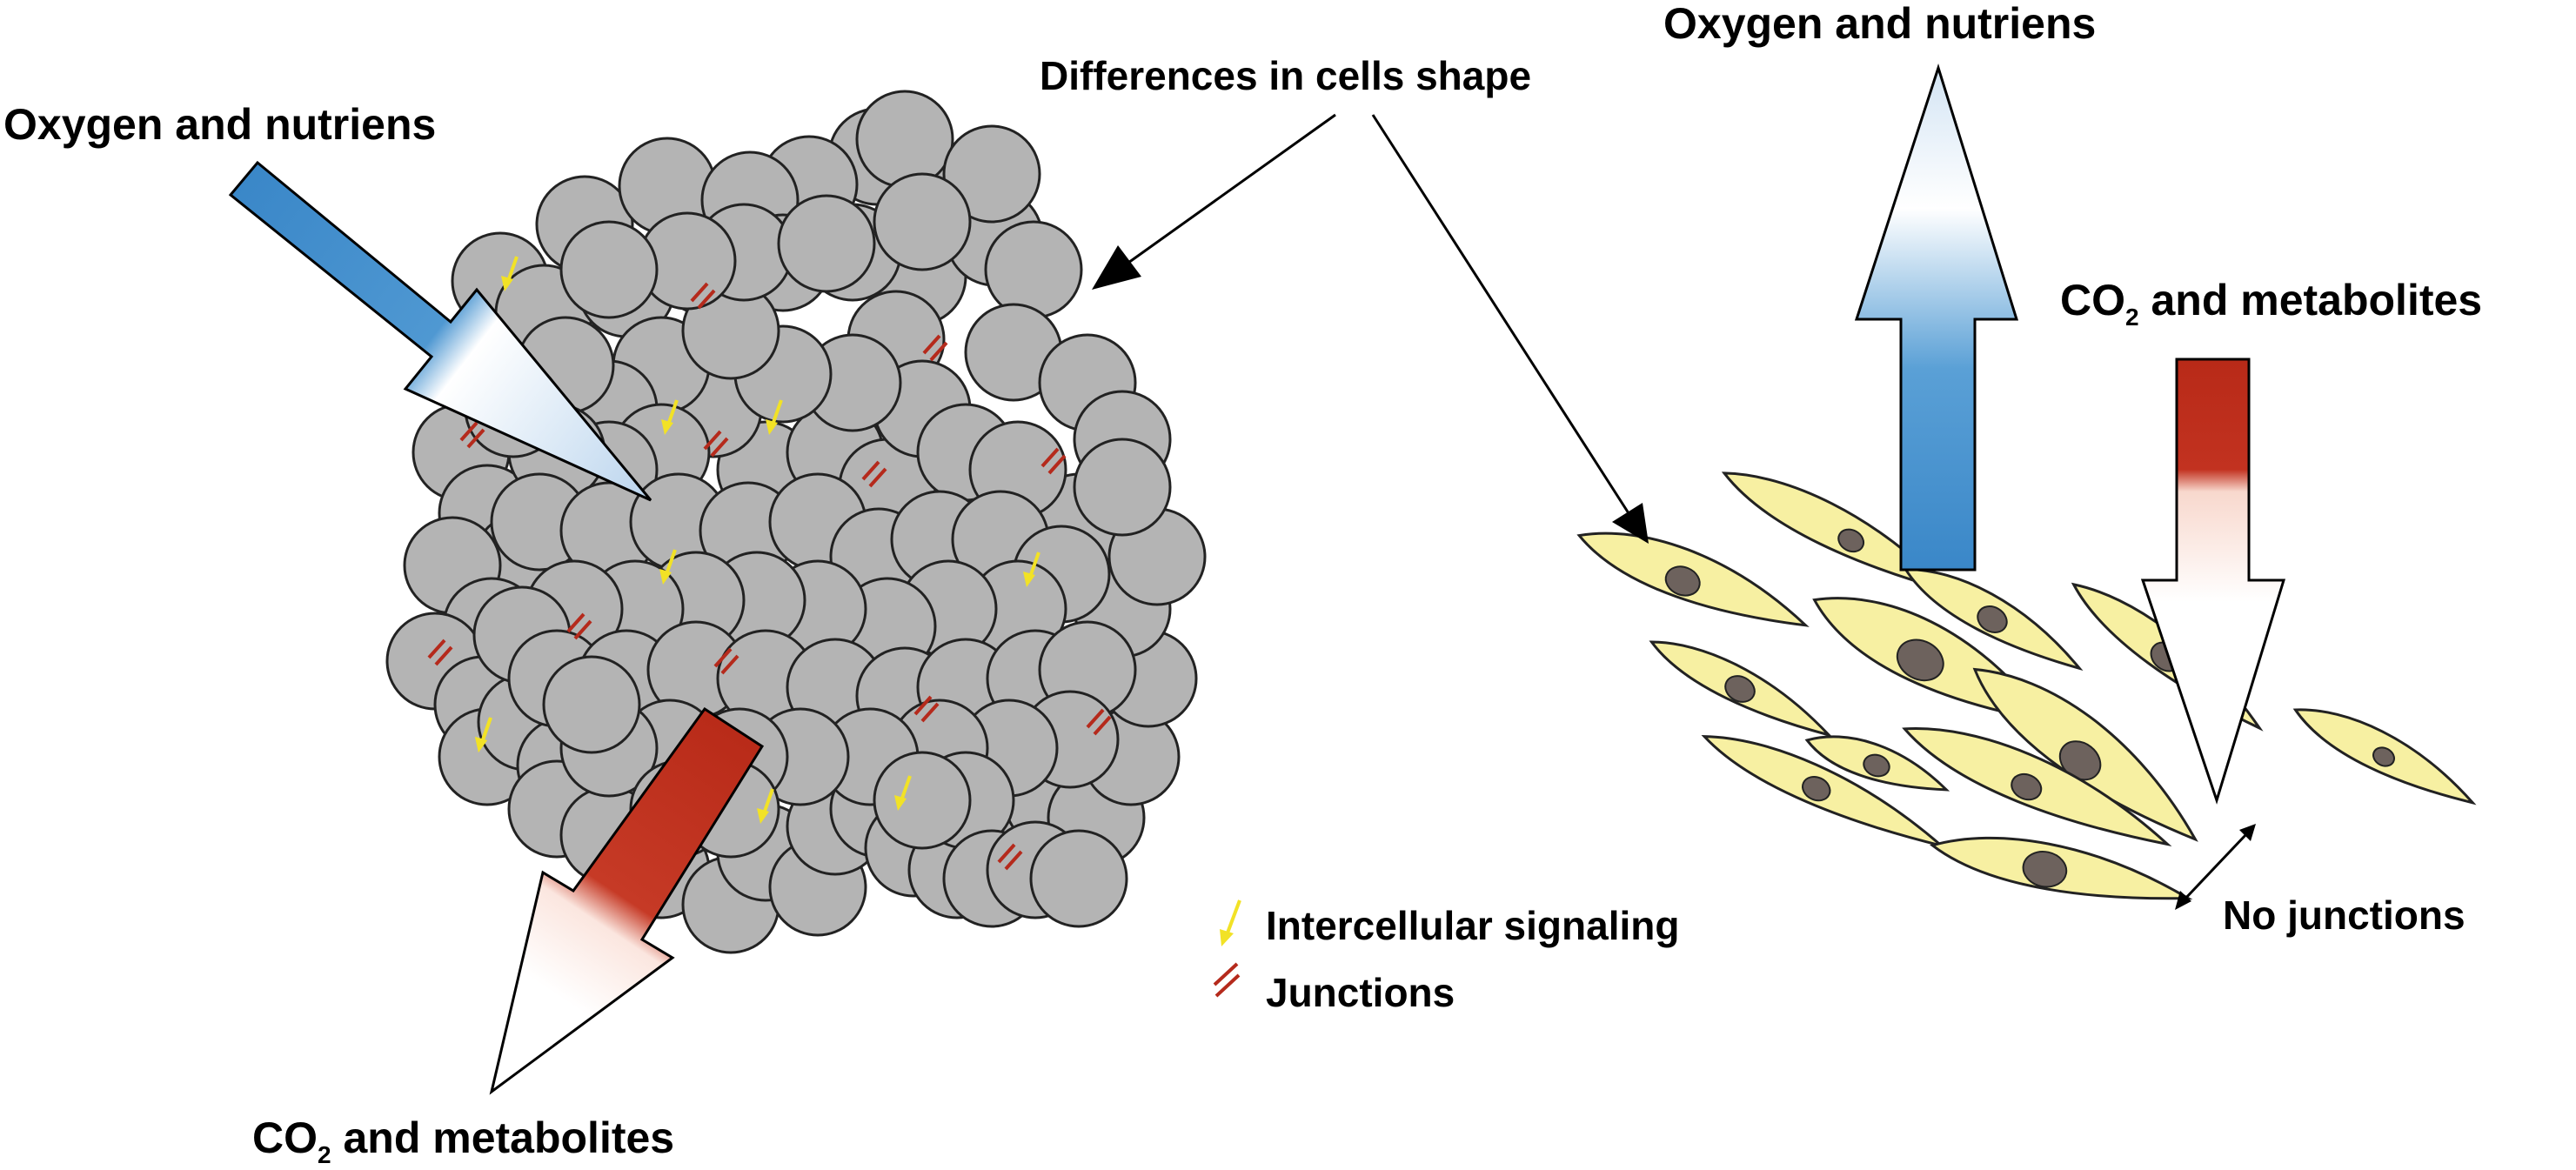 This screenshot has height=1170, width=2576. Describe the element at coordinates (1936, 318) in the screenshot. I see `nutrient-up-arrow` at that location.